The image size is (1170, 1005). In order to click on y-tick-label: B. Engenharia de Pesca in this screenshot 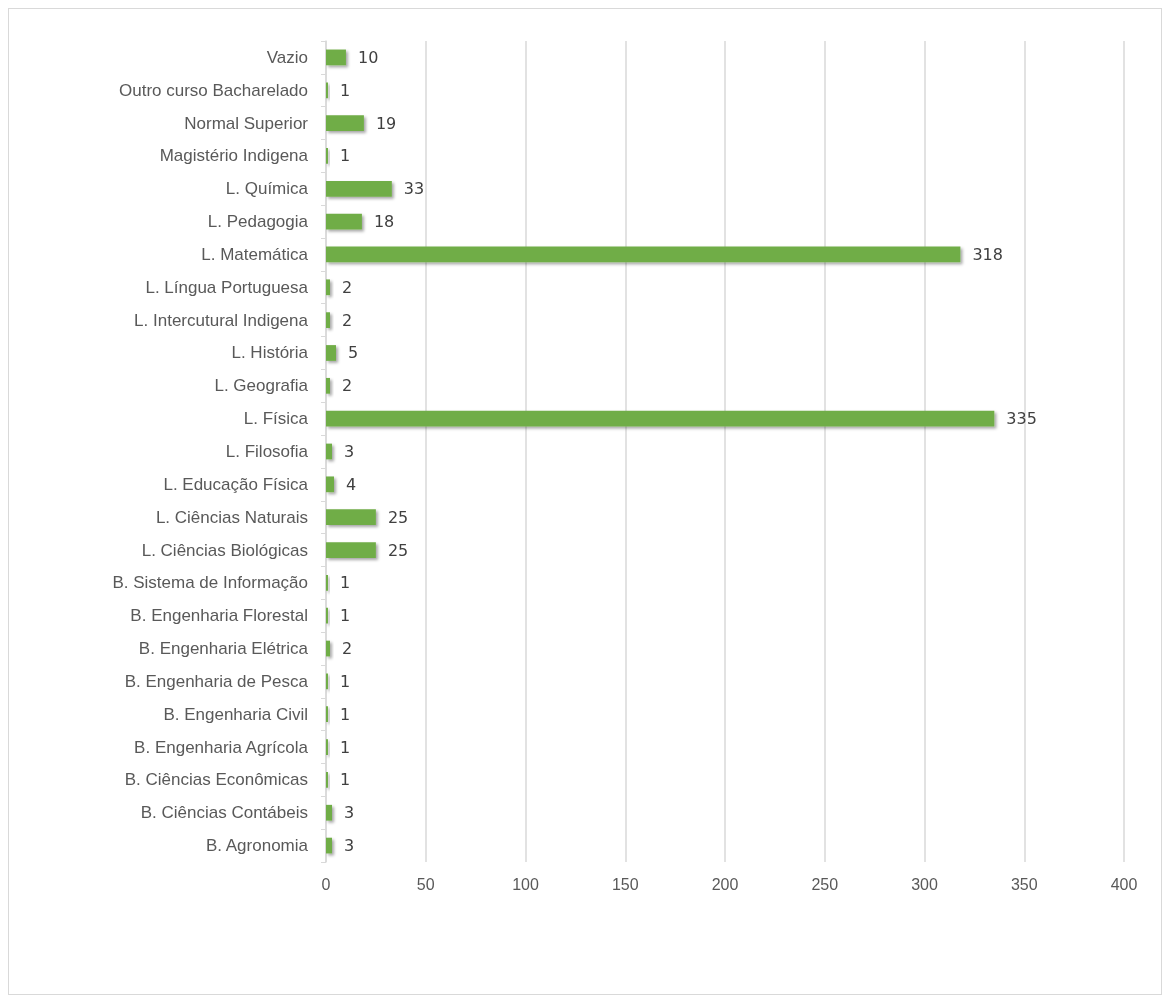, I will do `click(216, 681)`.